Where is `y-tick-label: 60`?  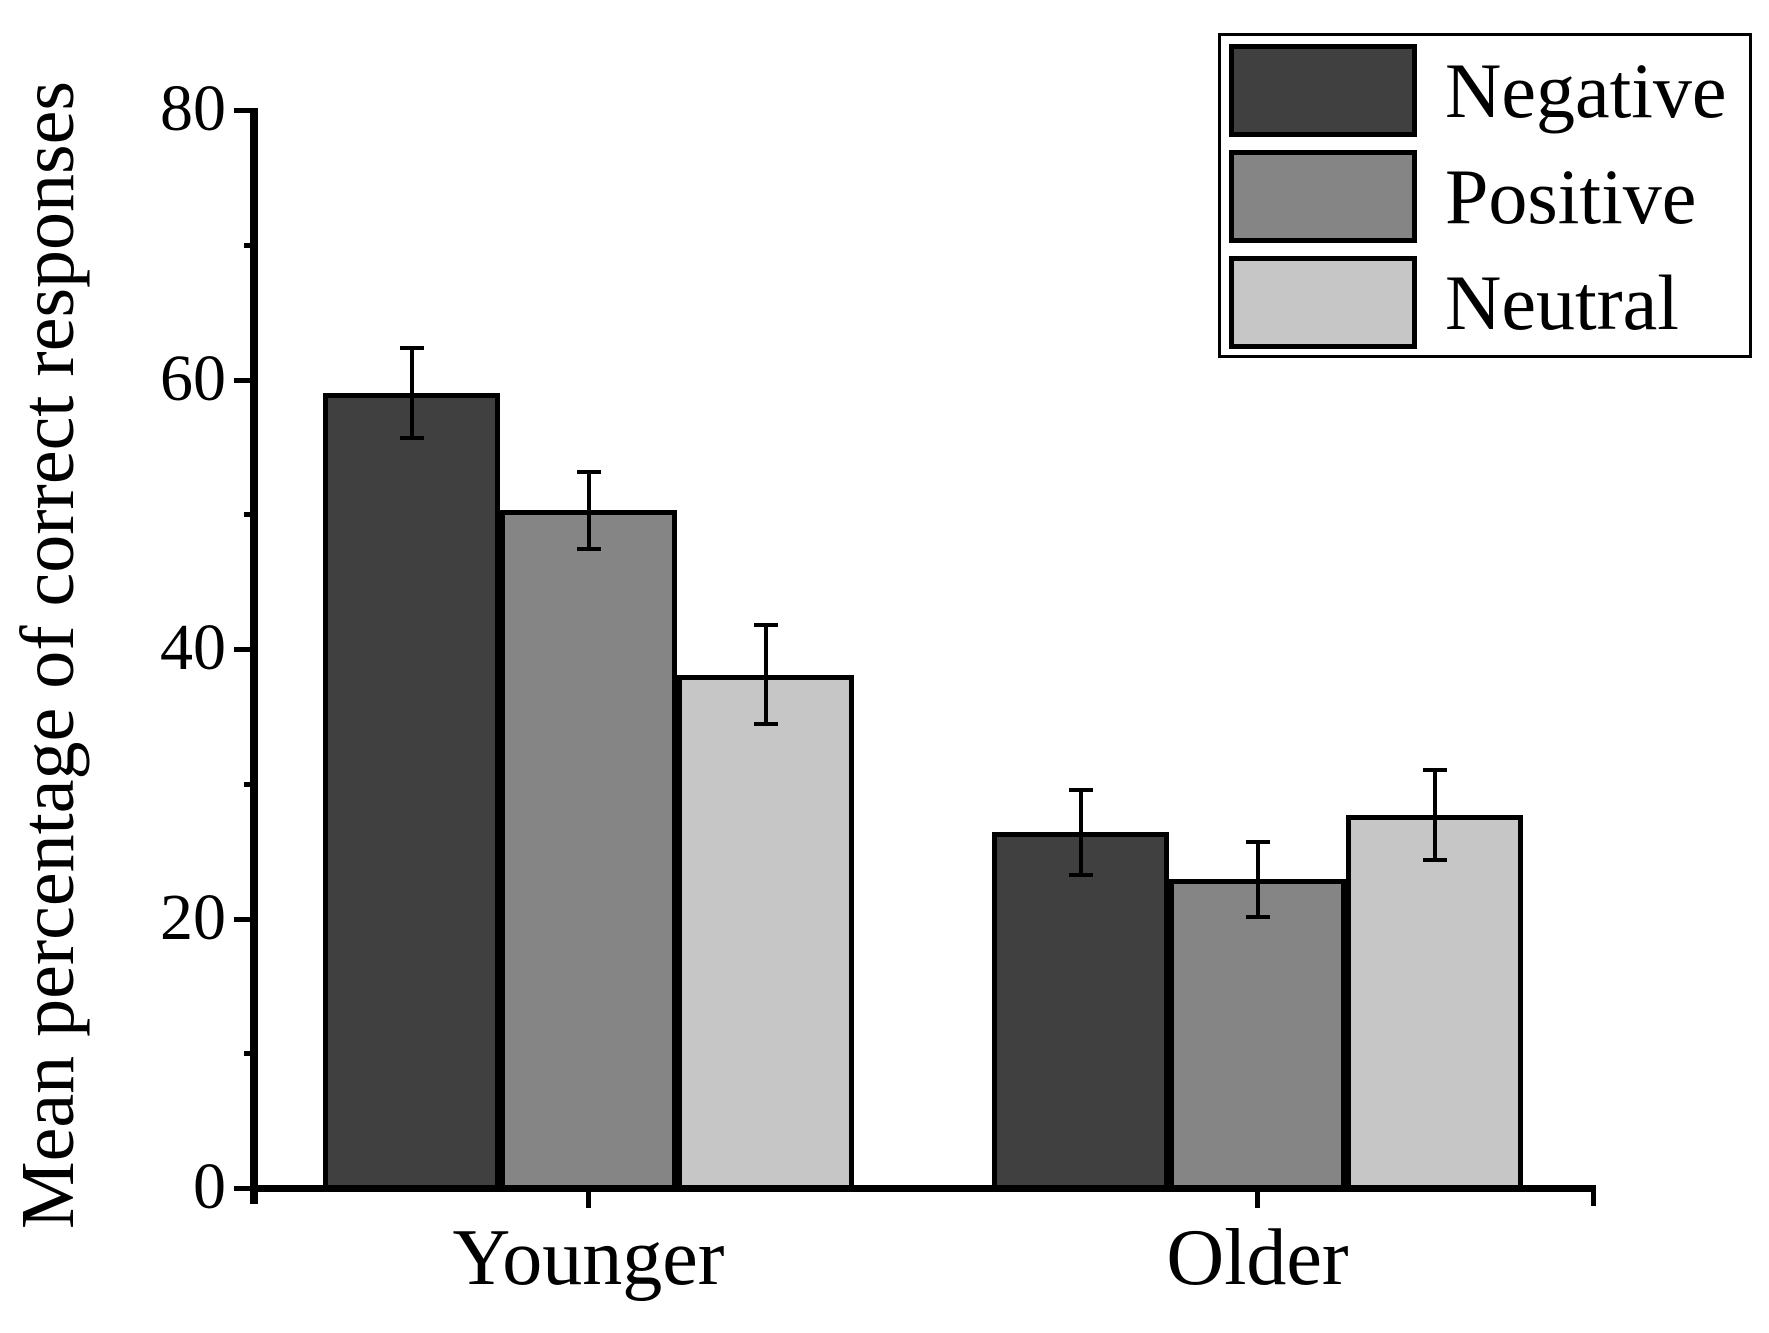 y-tick-label: 60 is located at coordinates (193, 378).